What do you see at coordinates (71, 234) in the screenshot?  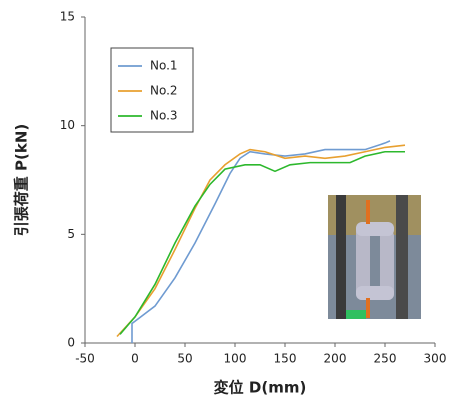 I see `y-tick-label: 5` at bounding box center [71, 234].